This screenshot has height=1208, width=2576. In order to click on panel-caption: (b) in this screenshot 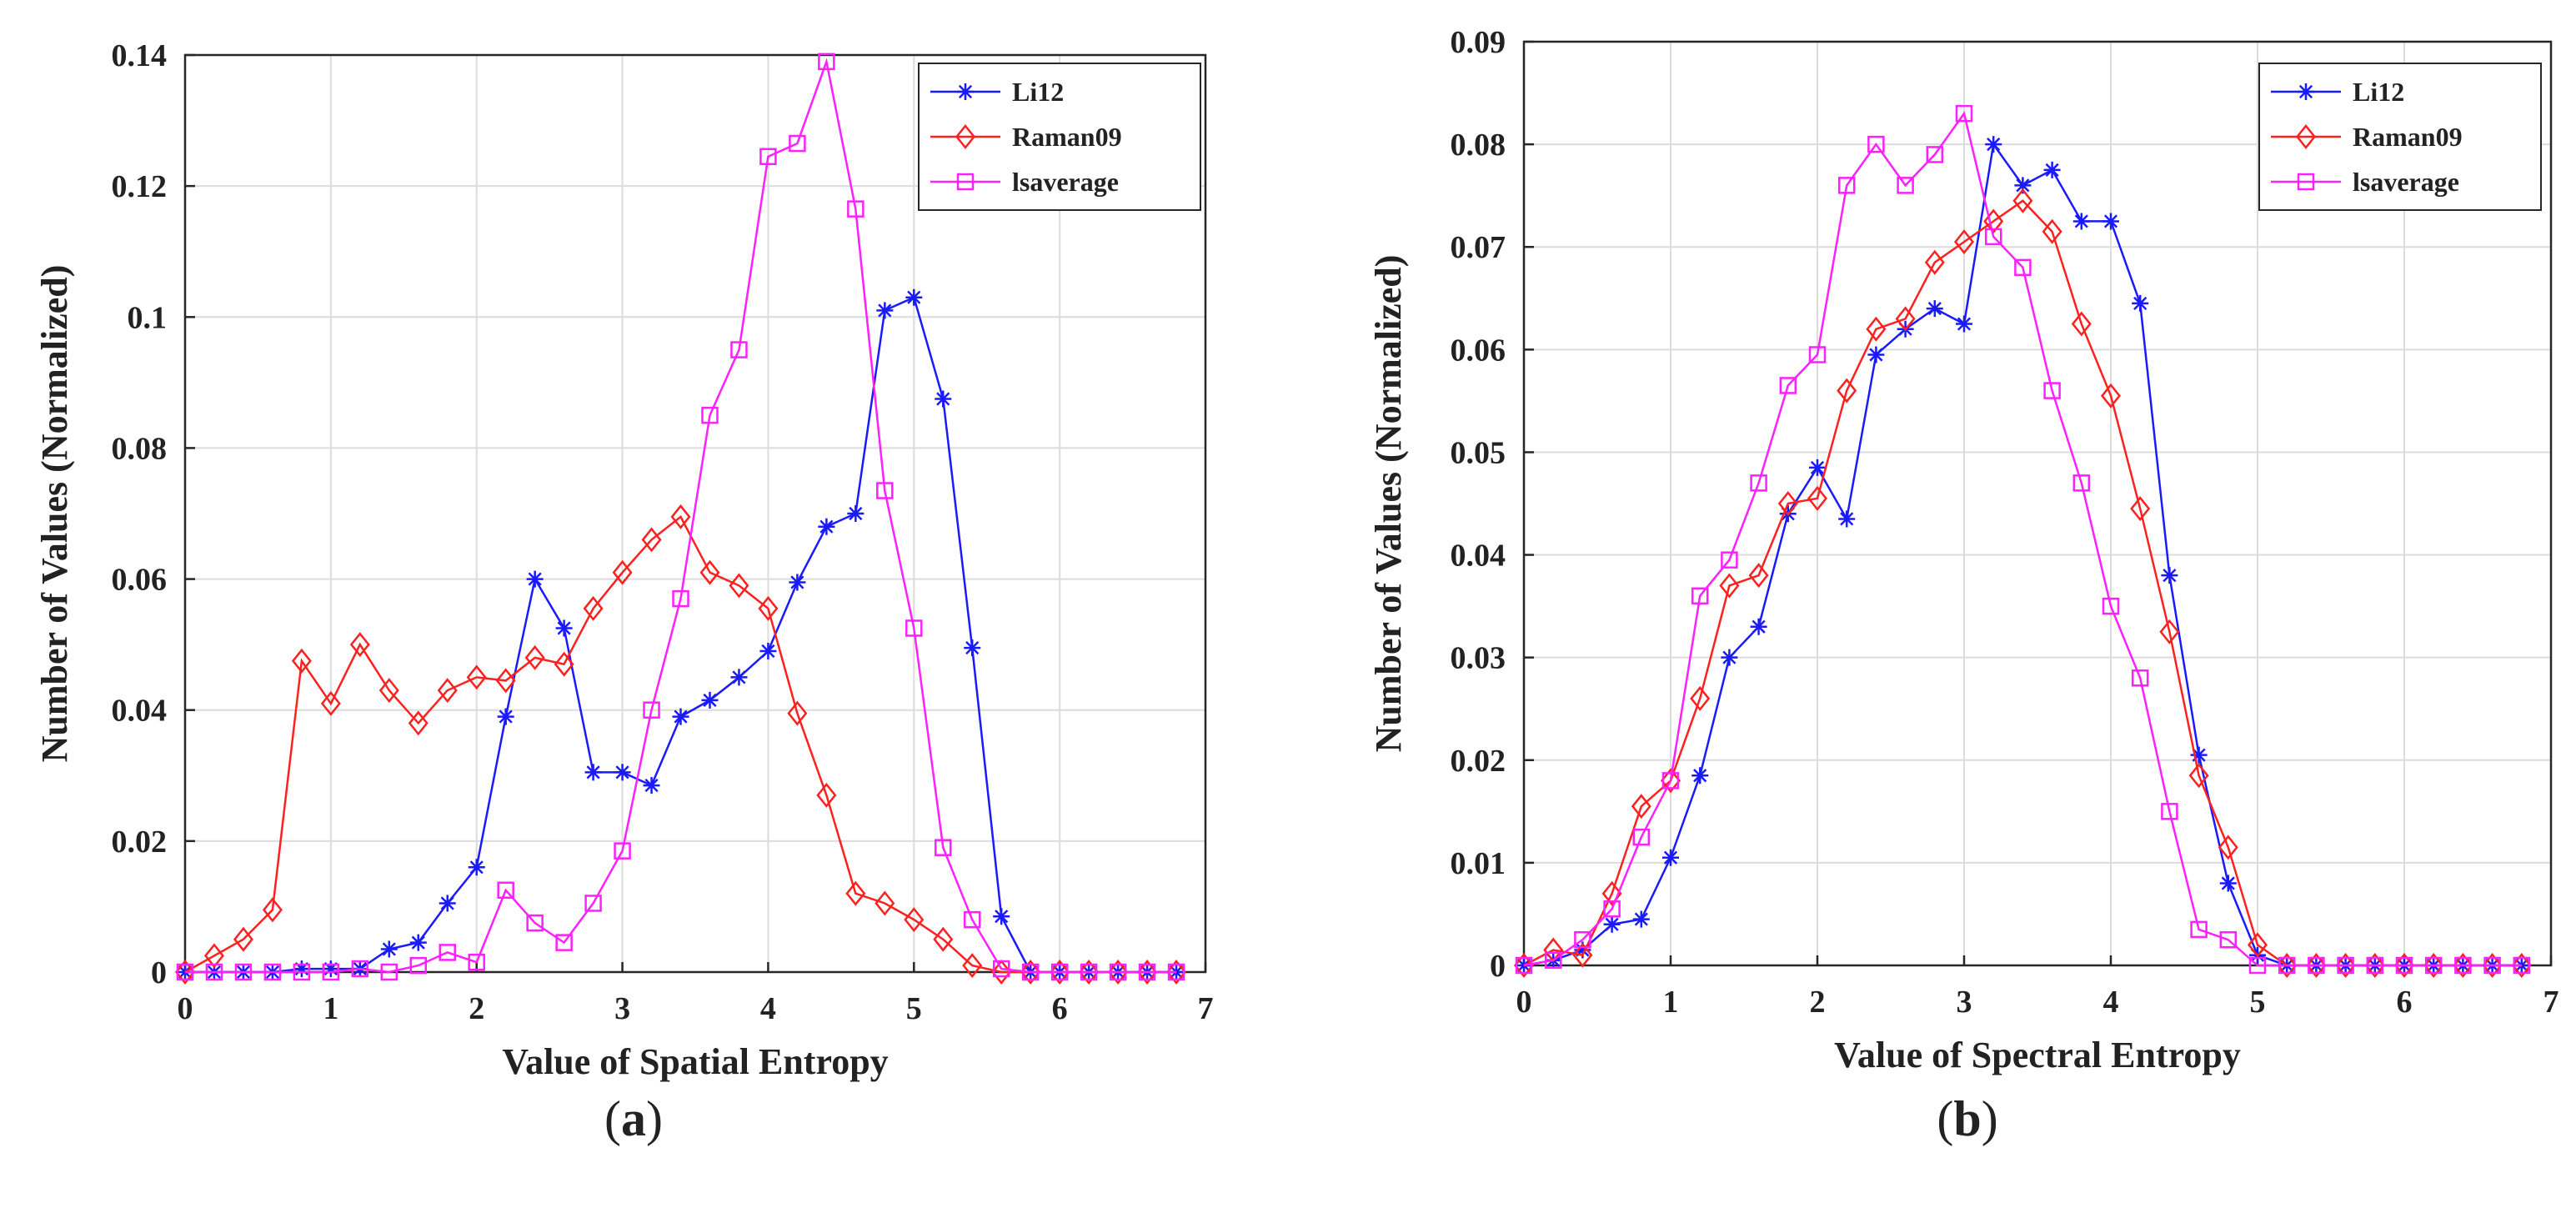, I will do `click(1967, 1118)`.